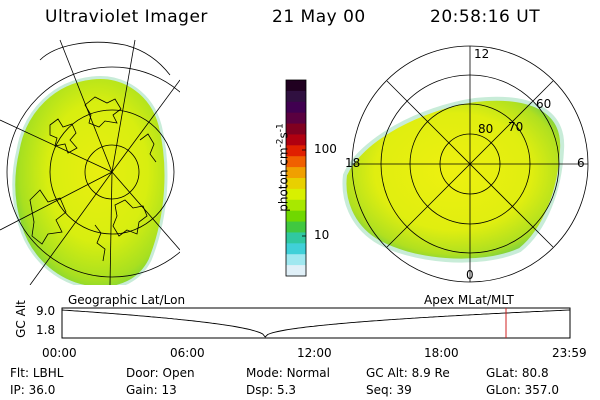 The image size is (600, 400). I want to click on info-gc-alt-value: 8.9 Re, so click(430, 373).